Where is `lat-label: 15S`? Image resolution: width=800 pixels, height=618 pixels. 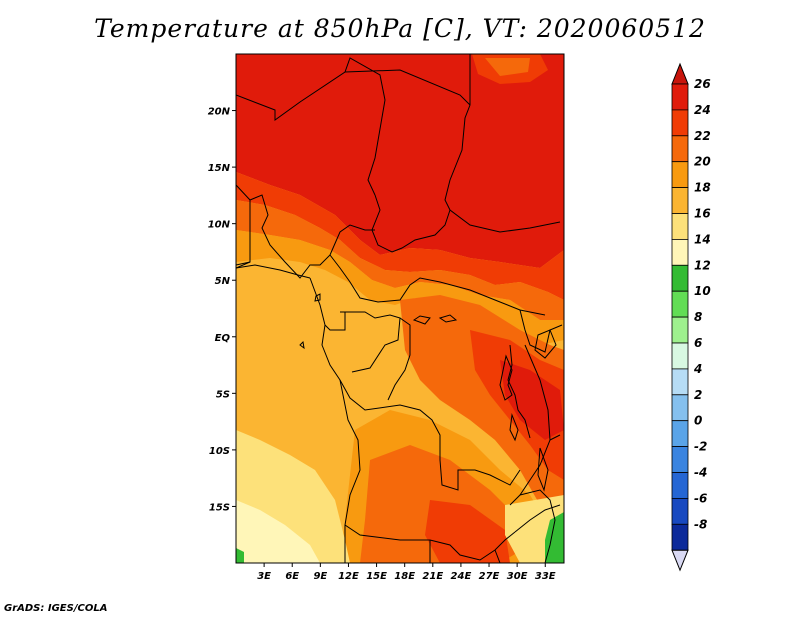 lat-label: 15S is located at coordinates (219, 507).